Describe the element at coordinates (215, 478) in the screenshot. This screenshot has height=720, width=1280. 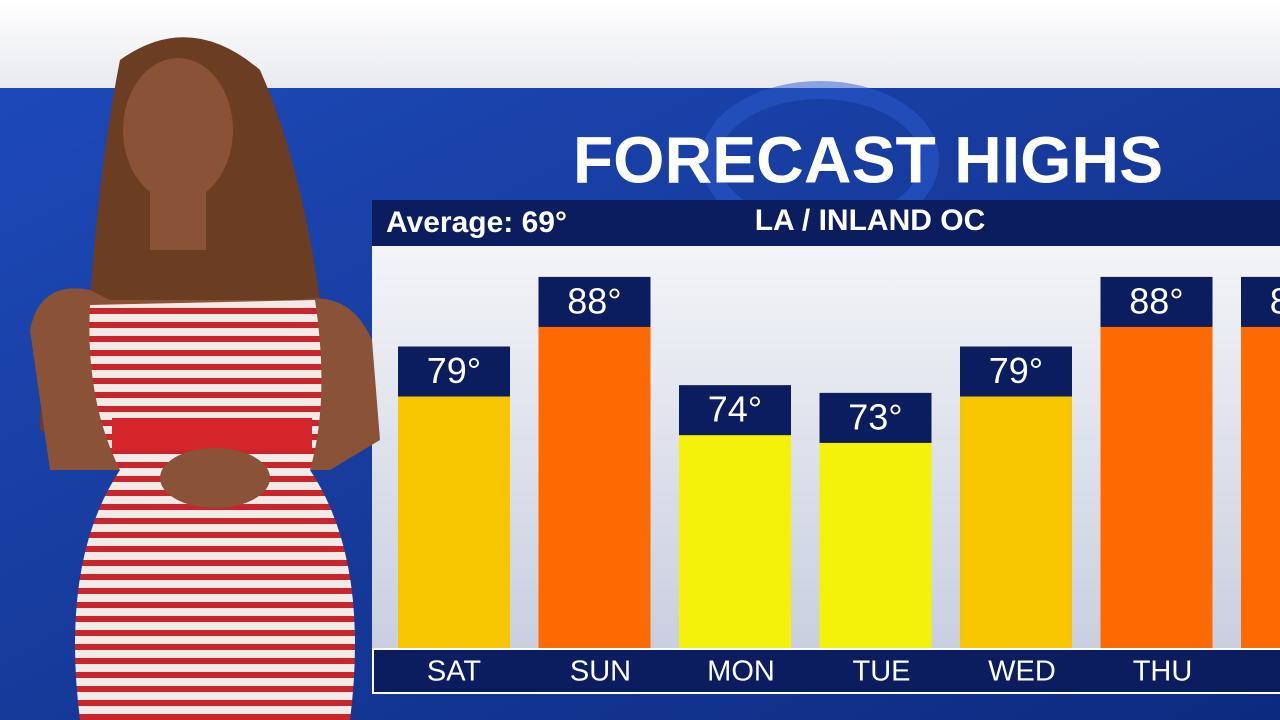
I see `hands` at that location.